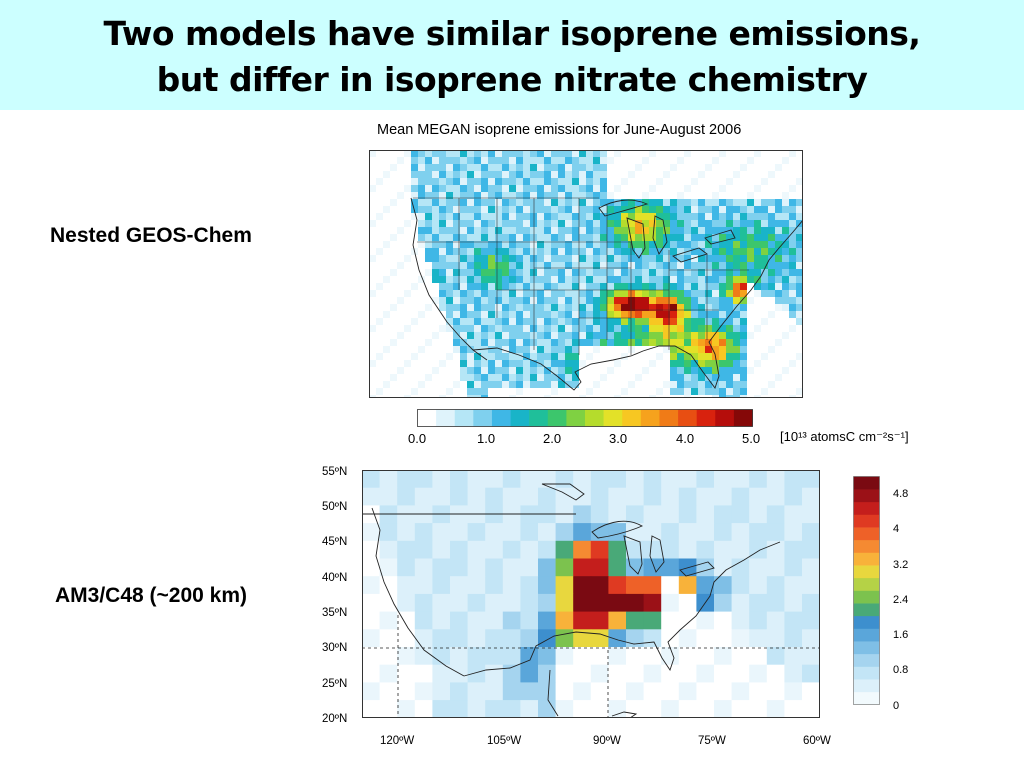 Image resolution: width=1024 pixels, height=768 pixels. What do you see at coordinates (335, 472) in the screenshot?
I see `lat-label: 55ºN` at bounding box center [335, 472].